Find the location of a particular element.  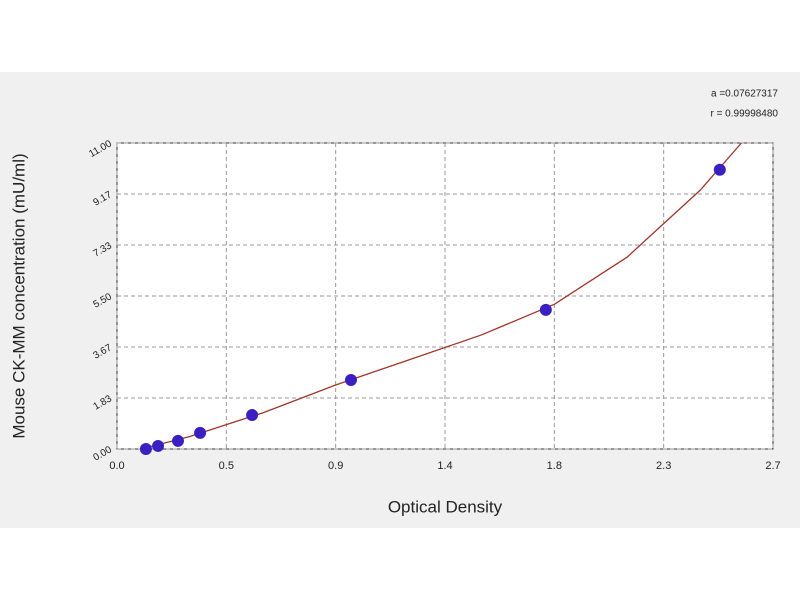

x-tick-label: 0.9 is located at coordinates (335, 466).